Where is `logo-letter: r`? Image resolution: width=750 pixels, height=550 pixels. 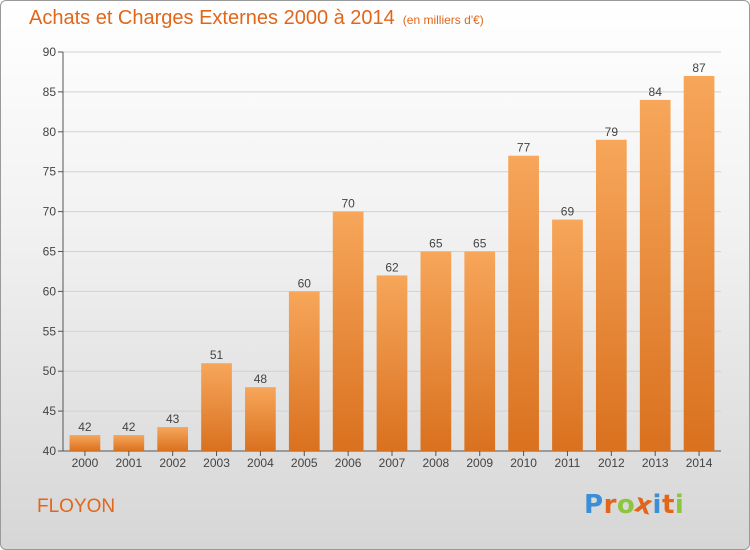 logo-letter: r is located at coordinates (610, 505).